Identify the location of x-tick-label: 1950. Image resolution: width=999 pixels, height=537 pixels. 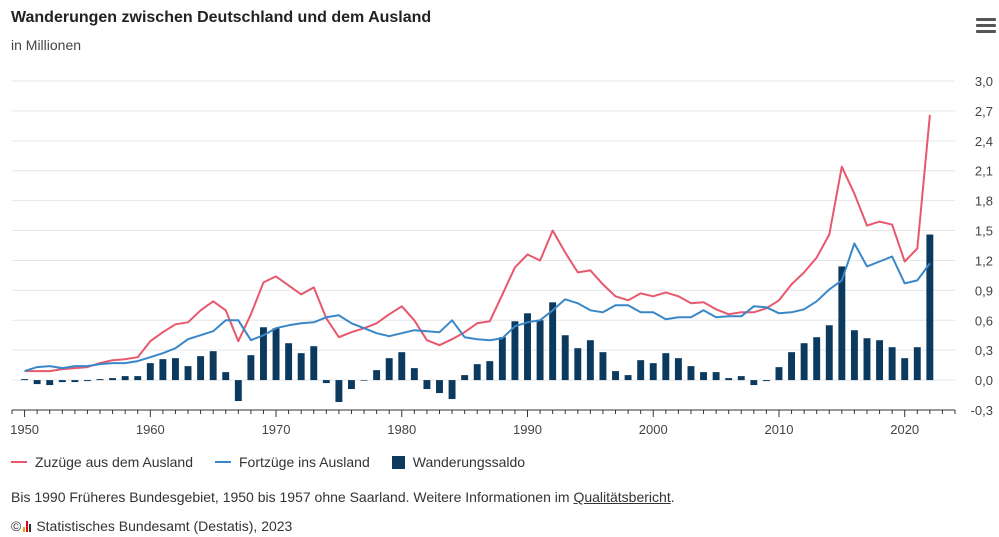
(24, 429).